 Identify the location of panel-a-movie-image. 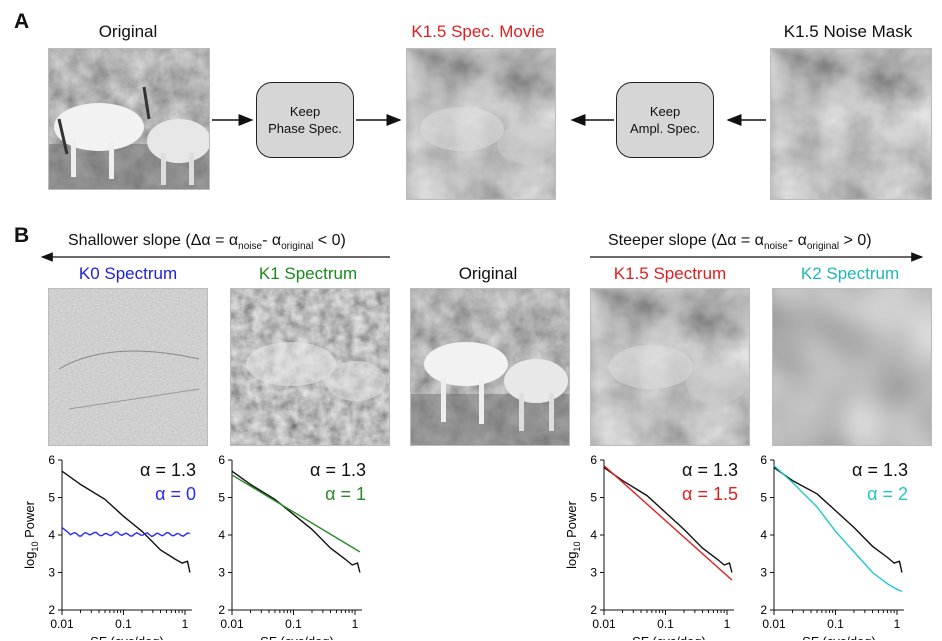
(481, 124).